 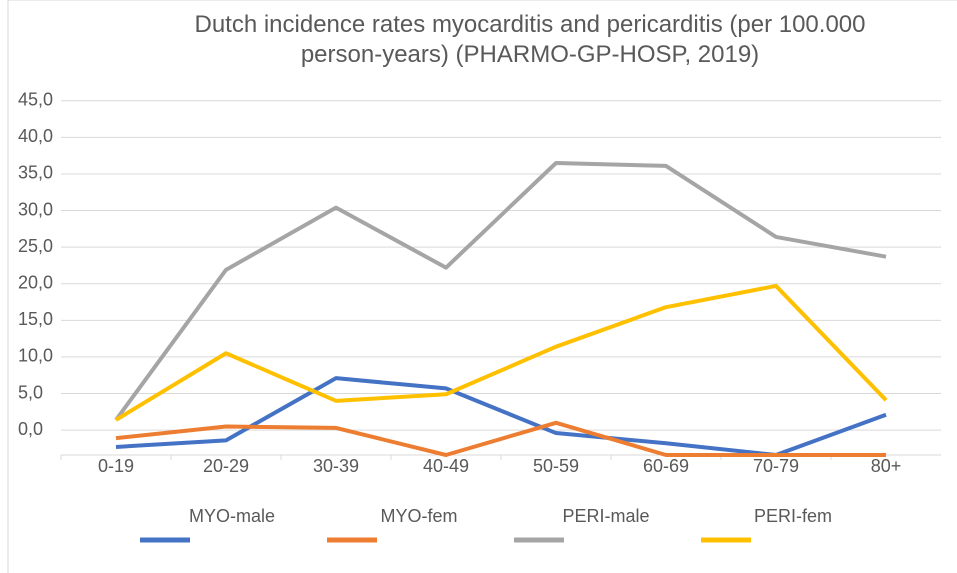 What do you see at coordinates (666, 466) in the screenshot?
I see `x-tick-label: 60-69` at bounding box center [666, 466].